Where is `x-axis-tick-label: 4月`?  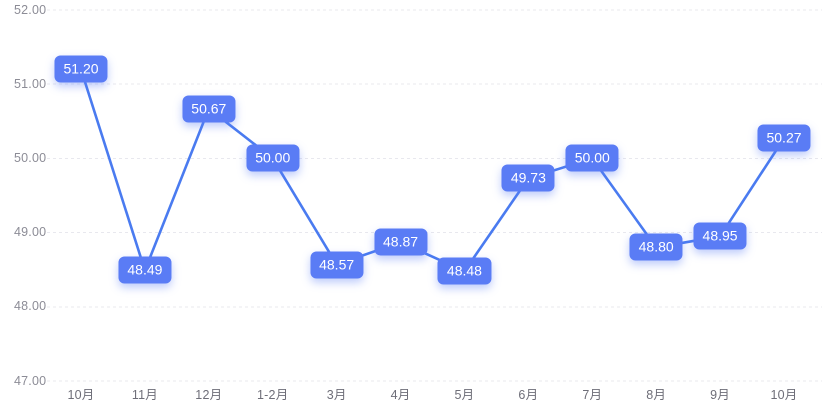 x-axis-tick-label: 4月 is located at coordinates (400, 395).